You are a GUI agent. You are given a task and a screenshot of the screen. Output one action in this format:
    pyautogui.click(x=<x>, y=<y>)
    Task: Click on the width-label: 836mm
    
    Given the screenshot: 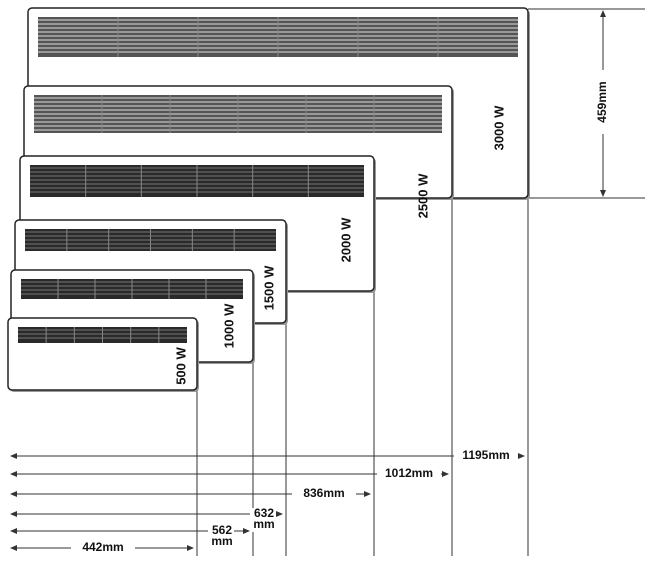 What is the action you would take?
    pyautogui.click(x=323, y=493)
    